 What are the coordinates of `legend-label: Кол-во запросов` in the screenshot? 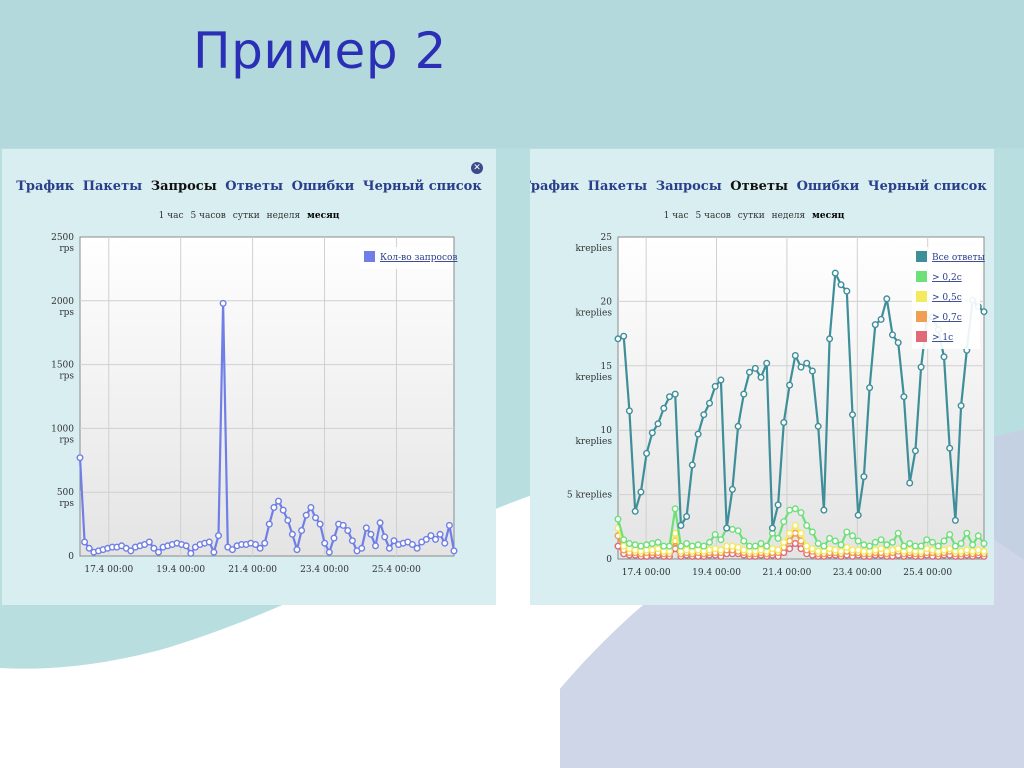 It's located at (418, 258).